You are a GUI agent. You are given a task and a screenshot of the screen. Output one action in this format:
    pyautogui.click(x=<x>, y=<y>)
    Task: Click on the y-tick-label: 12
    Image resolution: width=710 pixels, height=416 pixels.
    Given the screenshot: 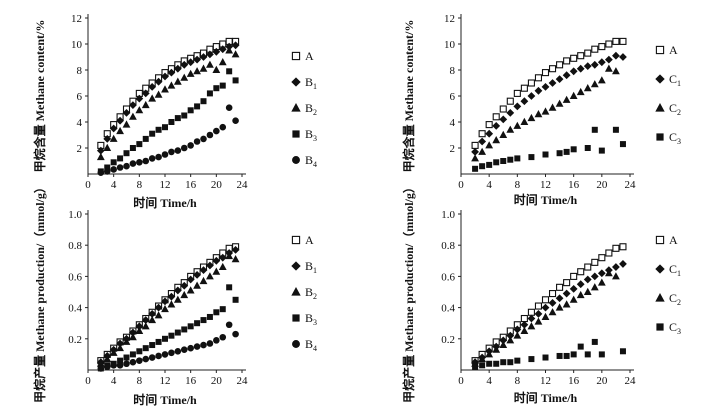 What is the action you would take?
    pyautogui.click(x=76, y=19)
    